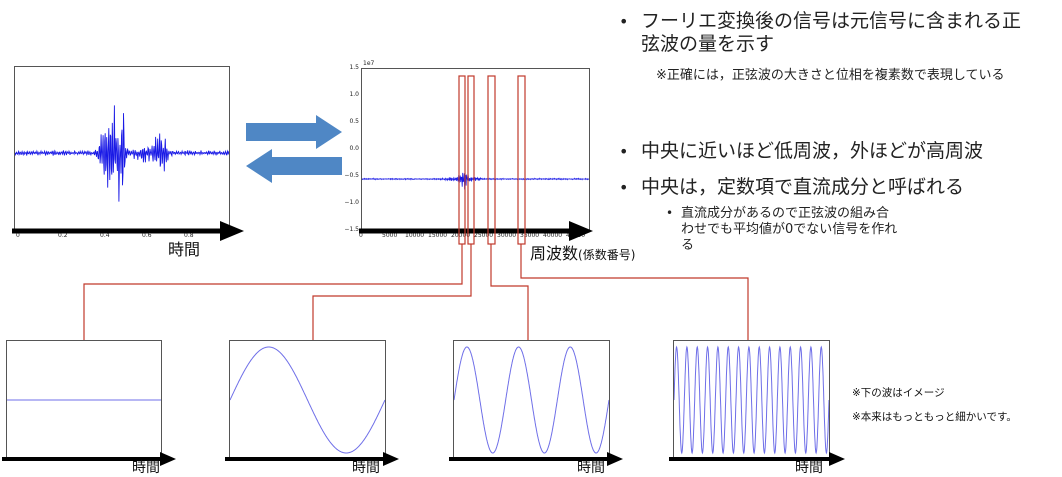 The width and height of the screenshot is (1062, 477). I want to click on bullet-2: • 中央に近いほど低周波，外ほどが高周波, so click(801, 151).